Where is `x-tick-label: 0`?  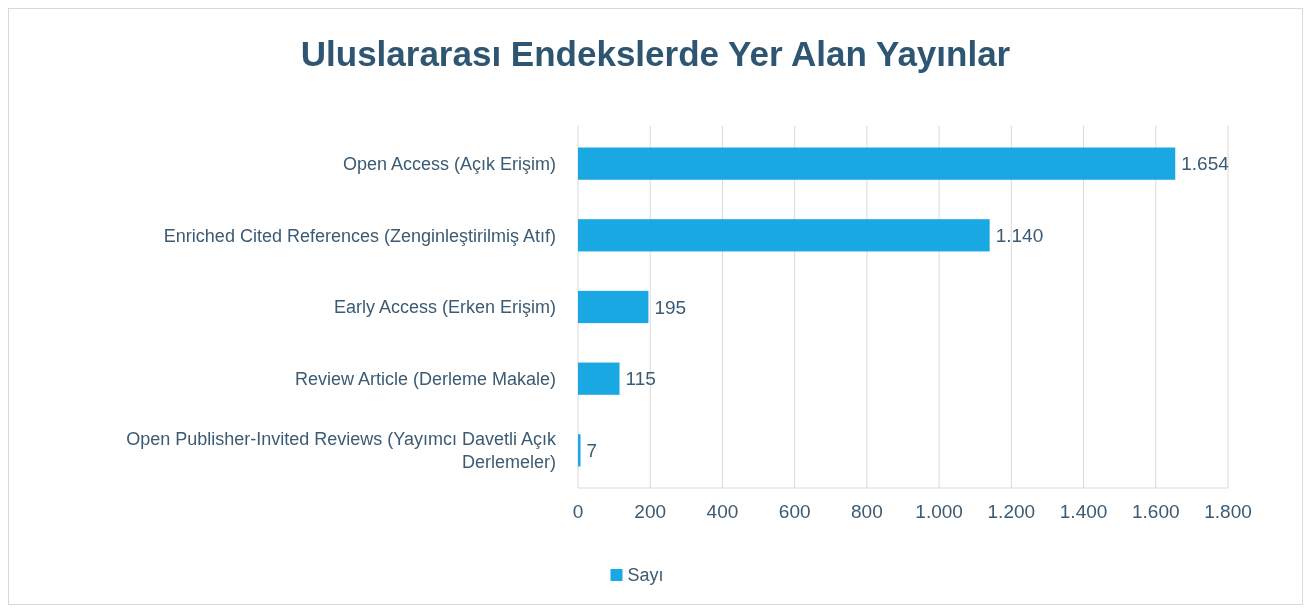 x-tick-label: 0 is located at coordinates (578, 511).